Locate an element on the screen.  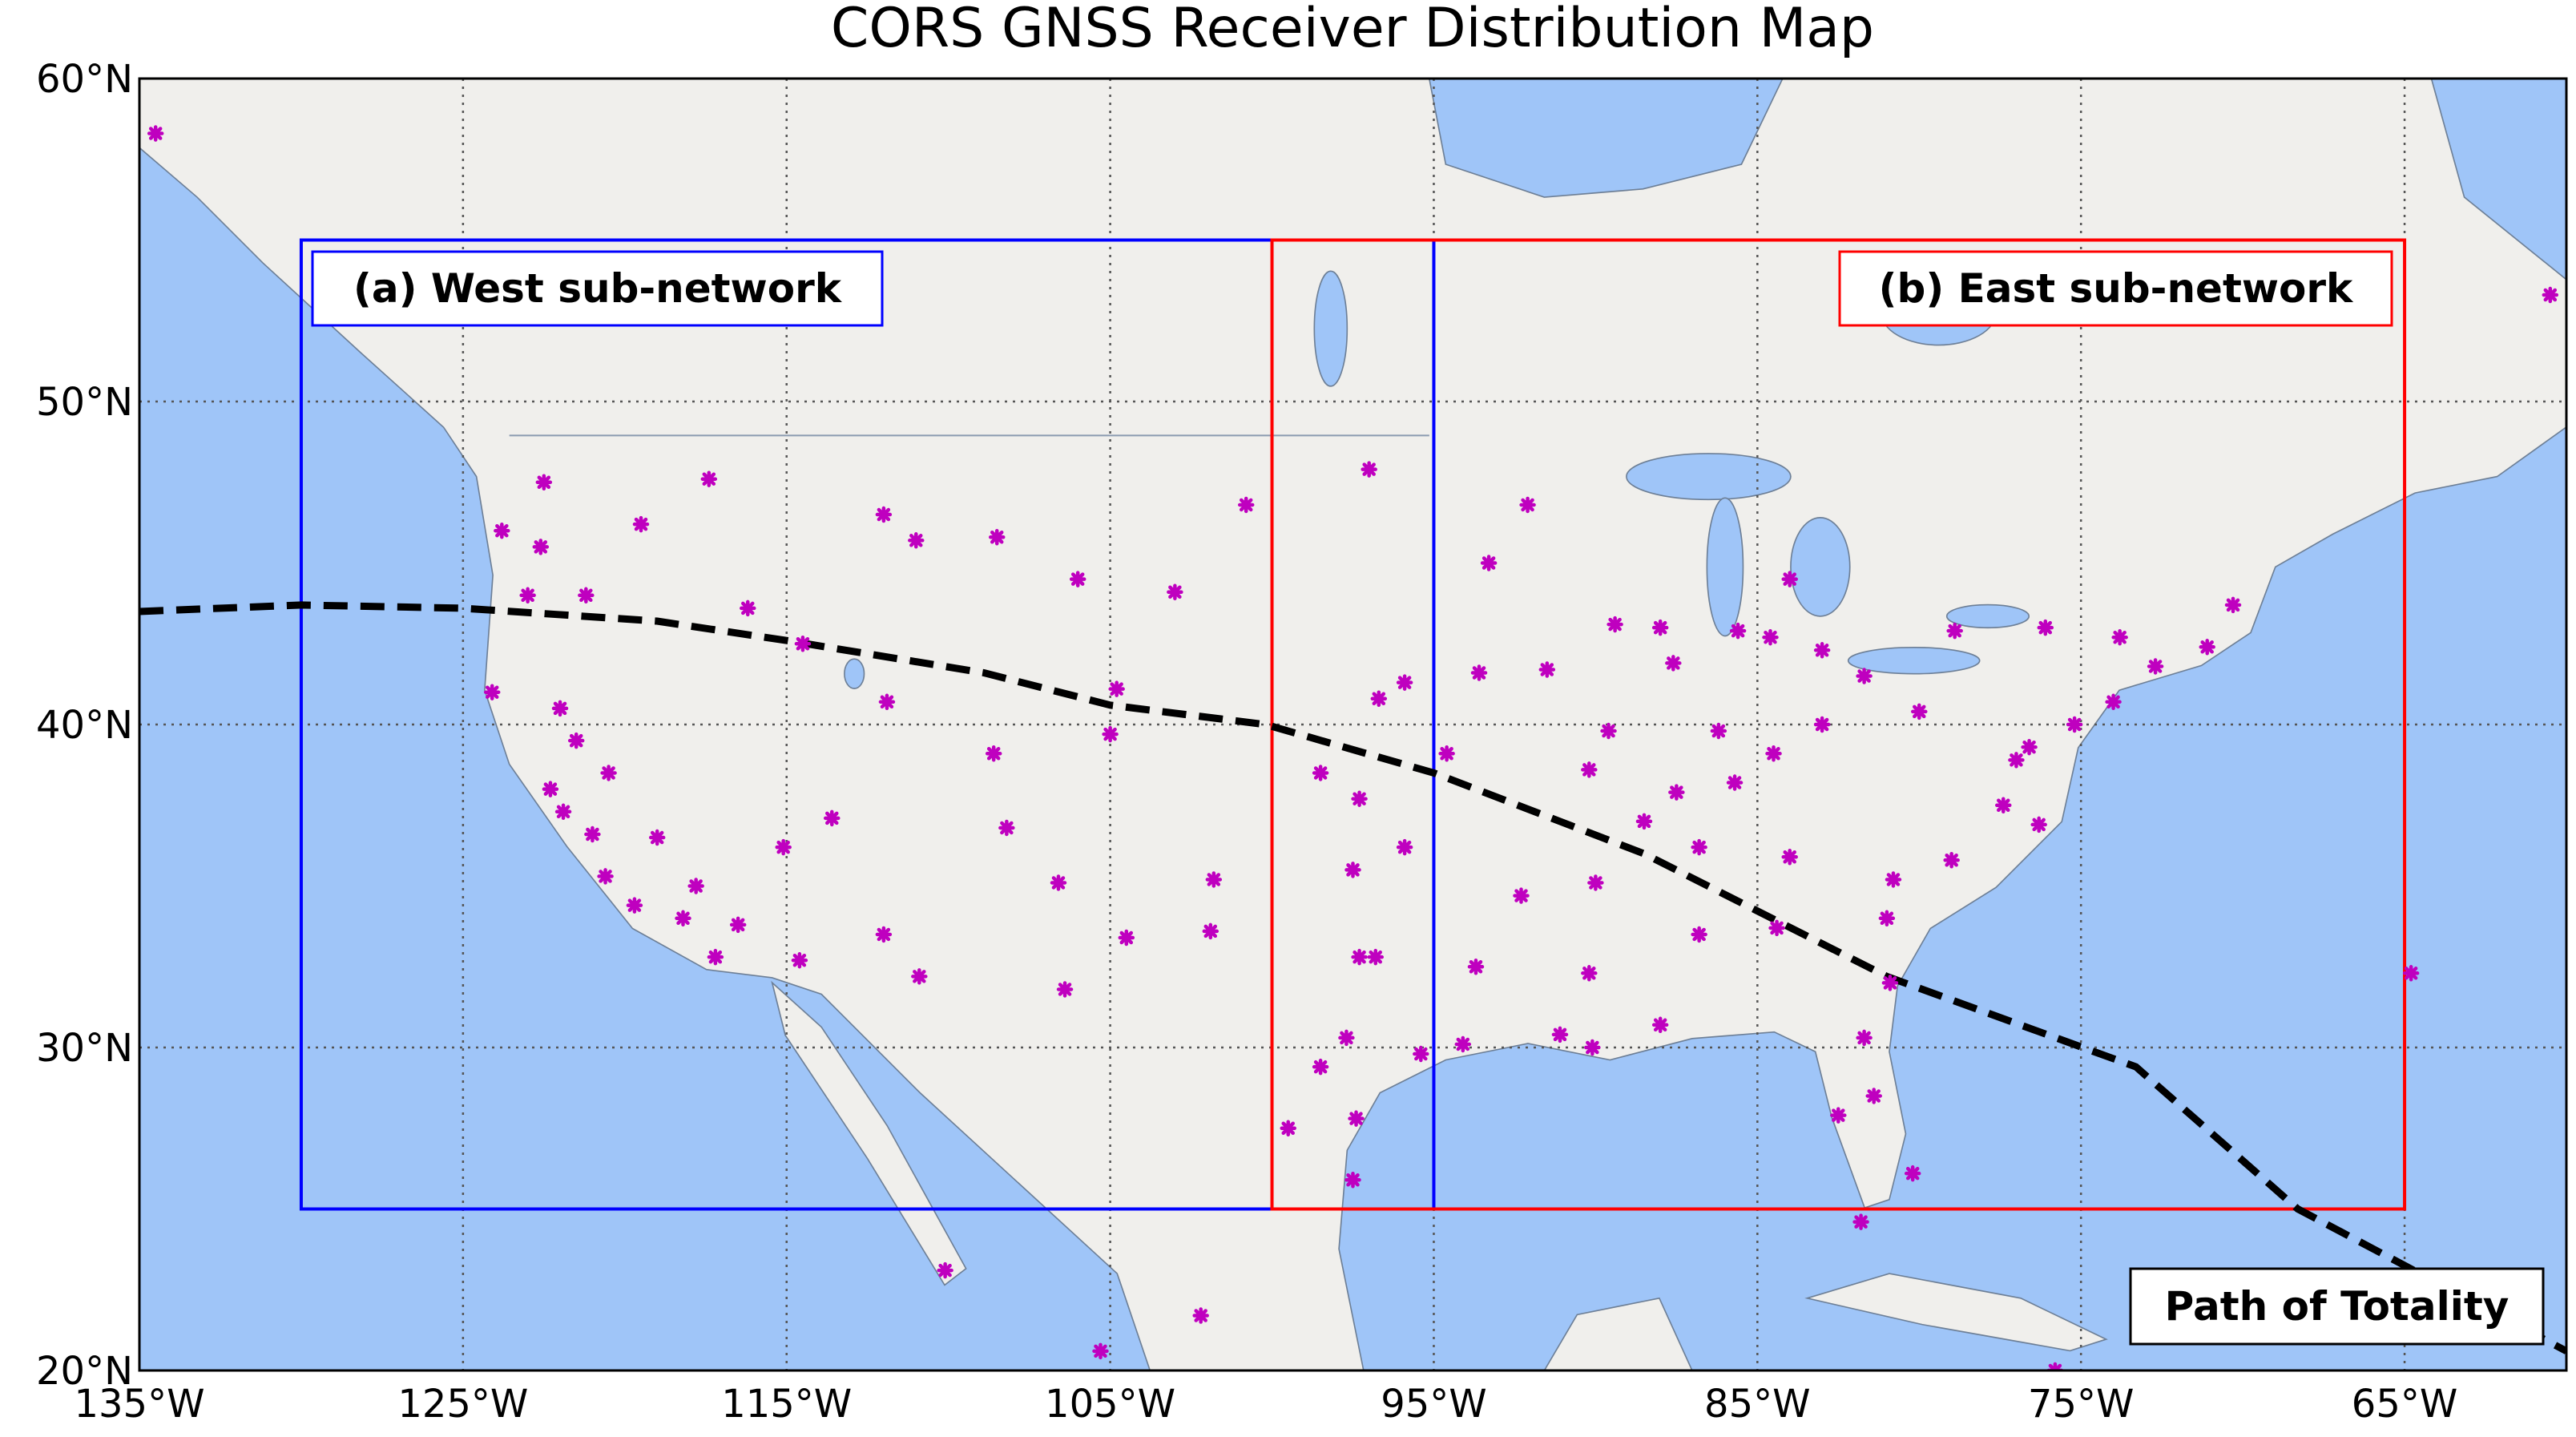
y-tick-label: 50°N is located at coordinates (84, 402).